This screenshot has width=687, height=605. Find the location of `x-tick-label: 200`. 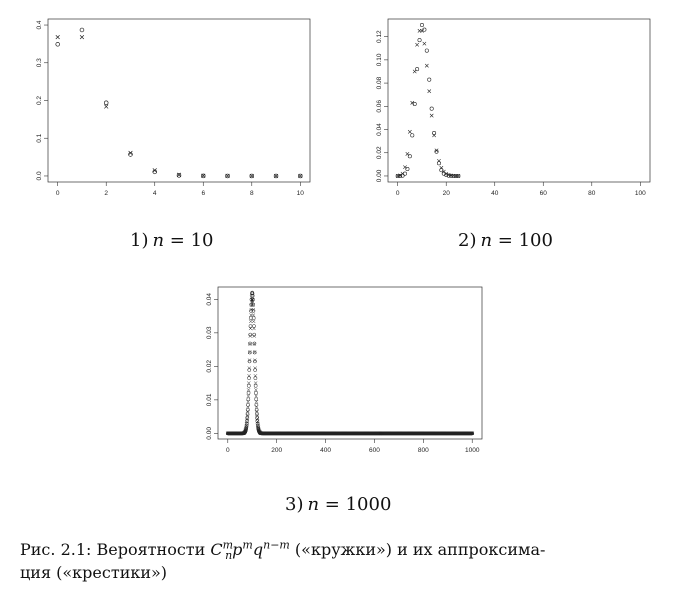

x-tick-label: 200 is located at coordinates (276, 450).